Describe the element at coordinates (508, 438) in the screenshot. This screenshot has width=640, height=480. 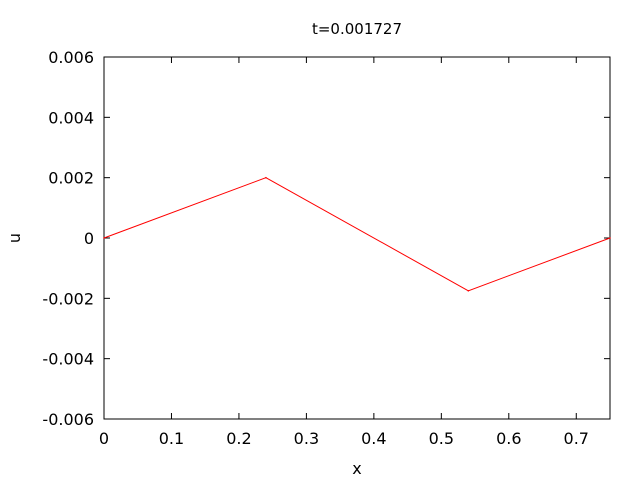
I see `x-tick-label: 0.6` at that location.